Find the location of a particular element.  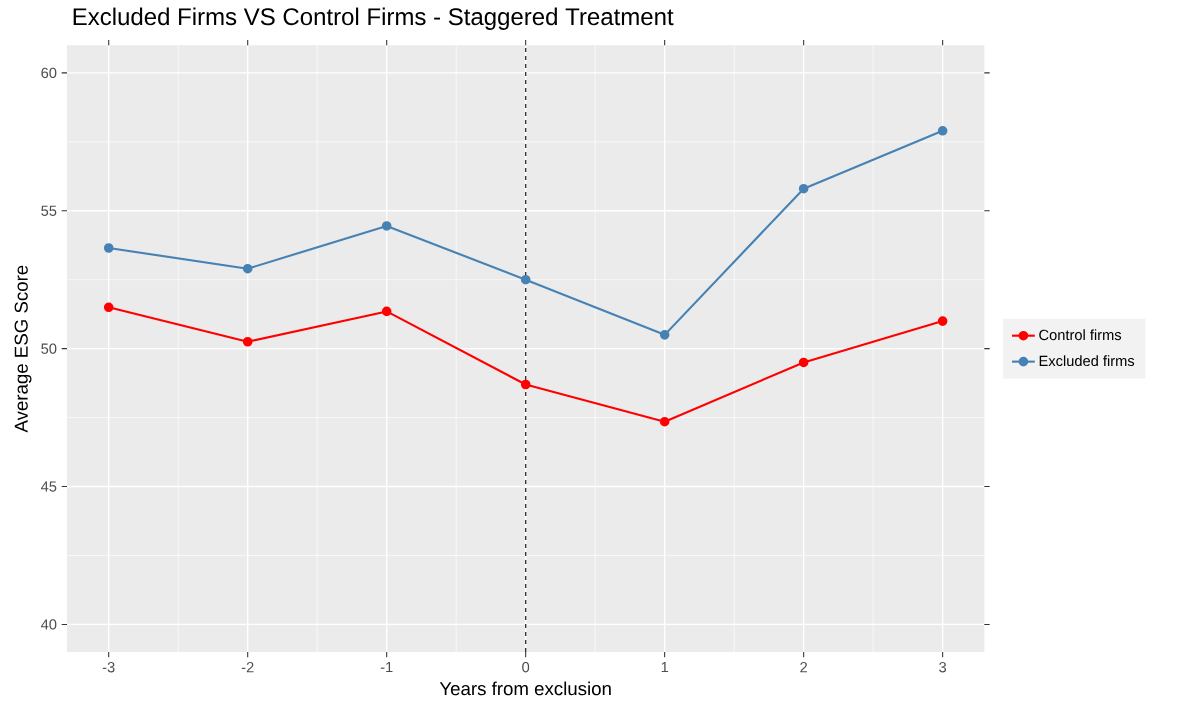

y-tick-label: 45 is located at coordinates (48, 486).